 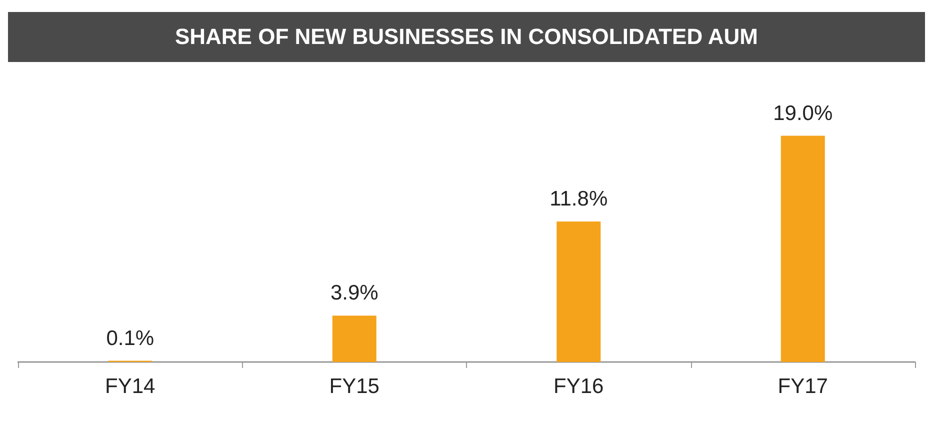 What do you see at coordinates (803, 113) in the screenshot?
I see `data-label: 19.0%` at bounding box center [803, 113].